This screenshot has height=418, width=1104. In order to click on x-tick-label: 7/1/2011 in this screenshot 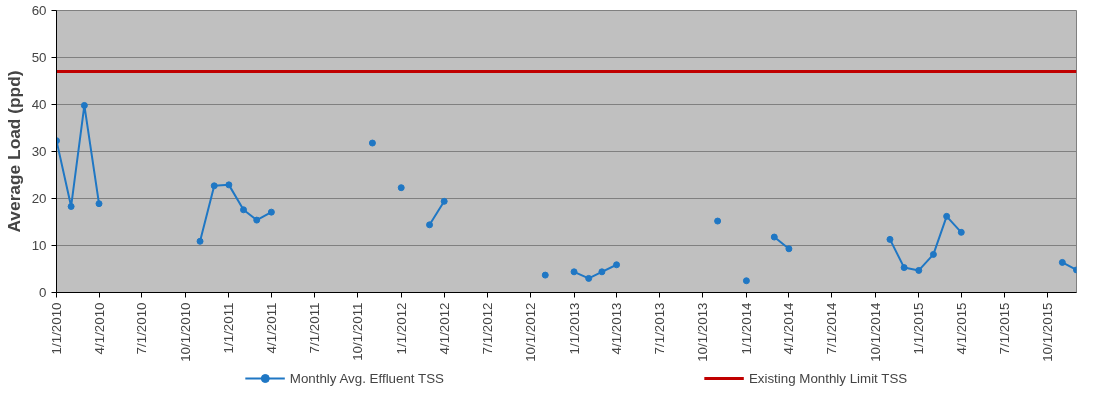, I will do `click(314, 328)`.